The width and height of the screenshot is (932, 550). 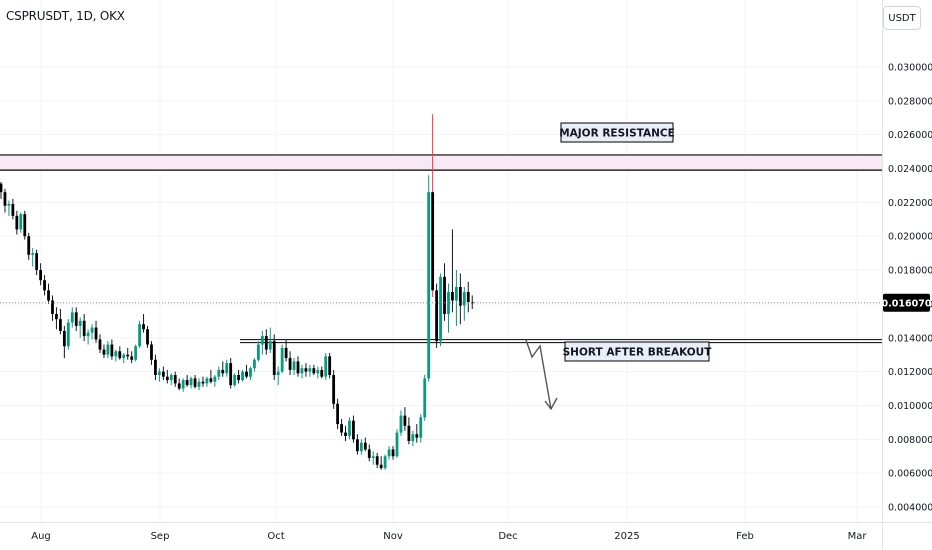 What do you see at coordinates (638, 351) in the screenshot?
I see `short-after-breakout-label: SHORT AFTER BREAKOUT` at bounding box center [638, 351].